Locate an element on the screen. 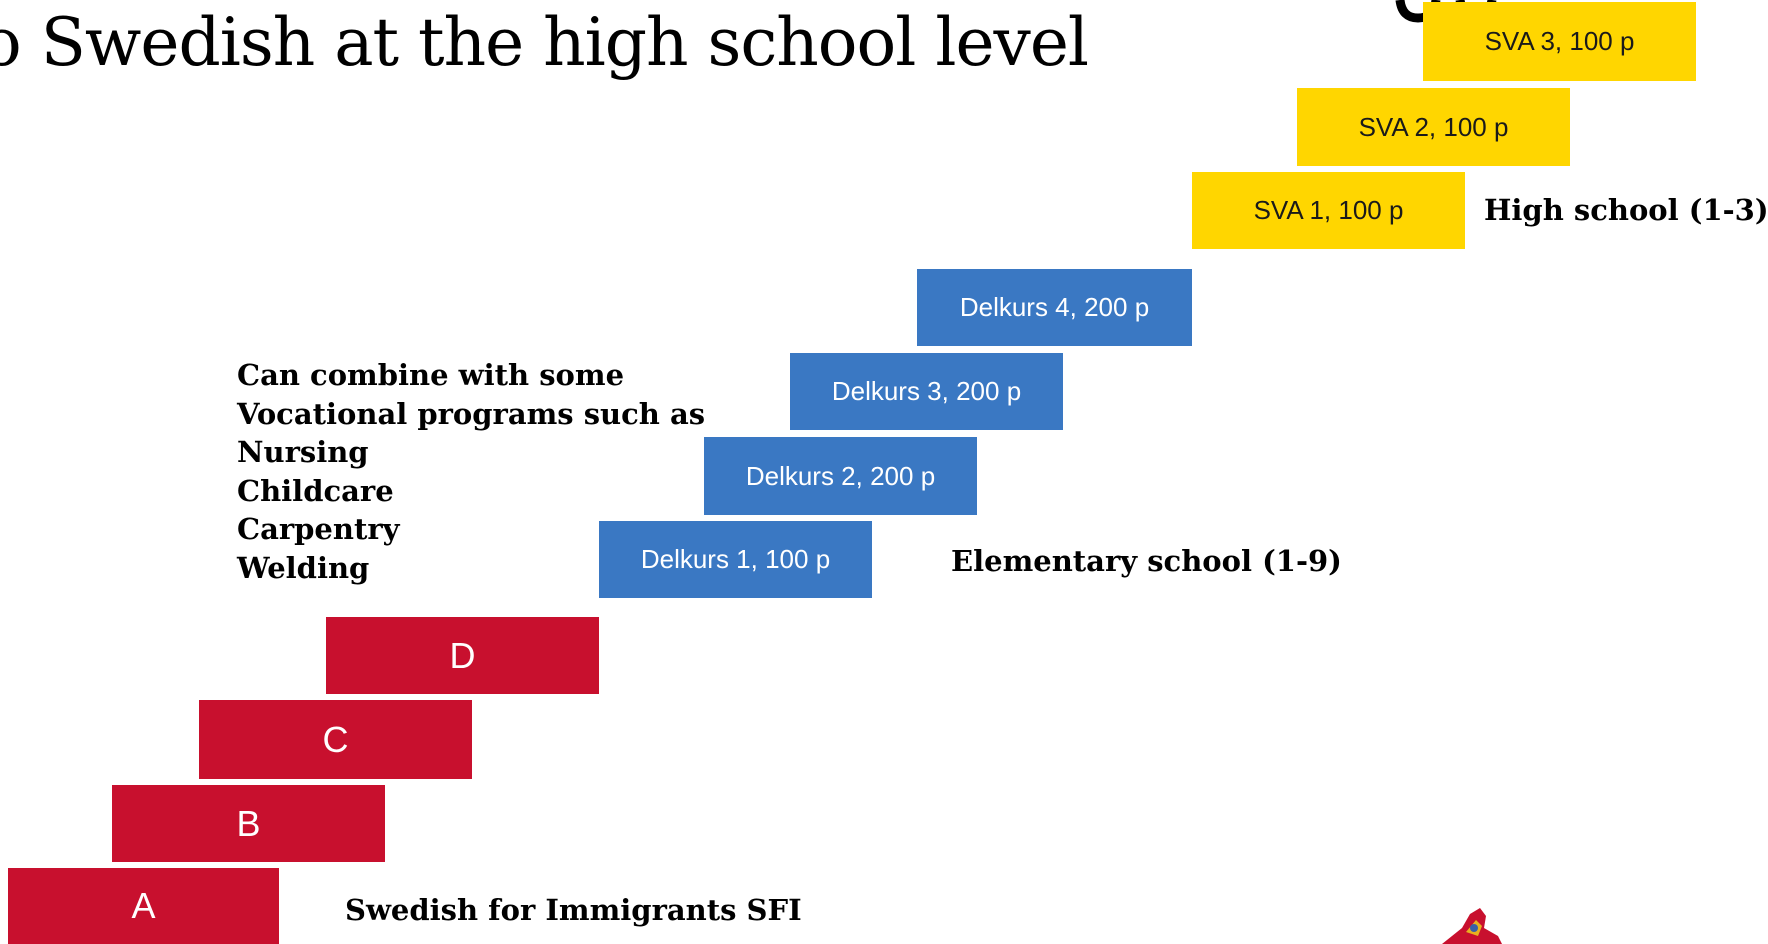 The width and height of the screenshot is (1768, 944). elementary-step-delkurs-3-label: Delkurs 3, 200 p is located at coordinates (926, 391).